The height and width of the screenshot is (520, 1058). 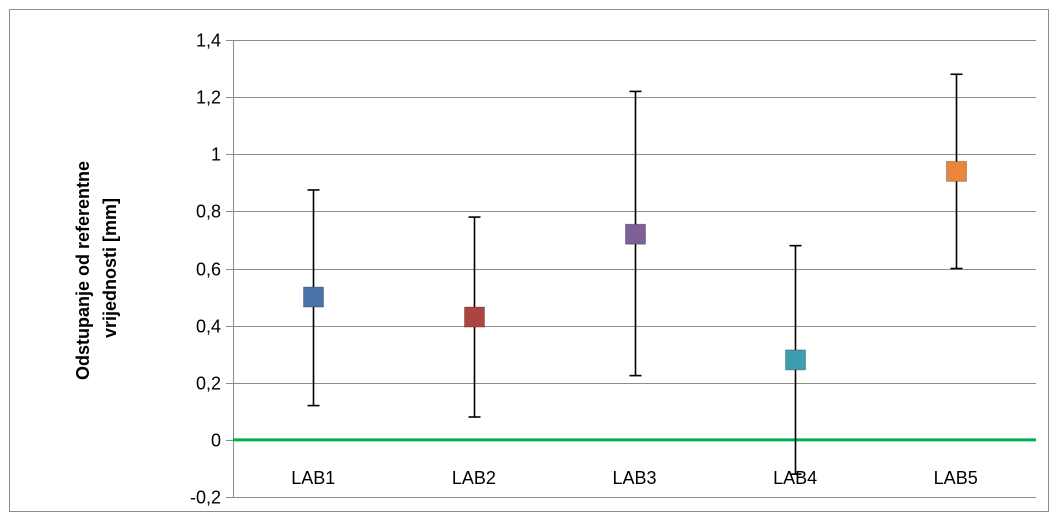 I want to click on y-tick-label: 0, so click(x=216, y=441).